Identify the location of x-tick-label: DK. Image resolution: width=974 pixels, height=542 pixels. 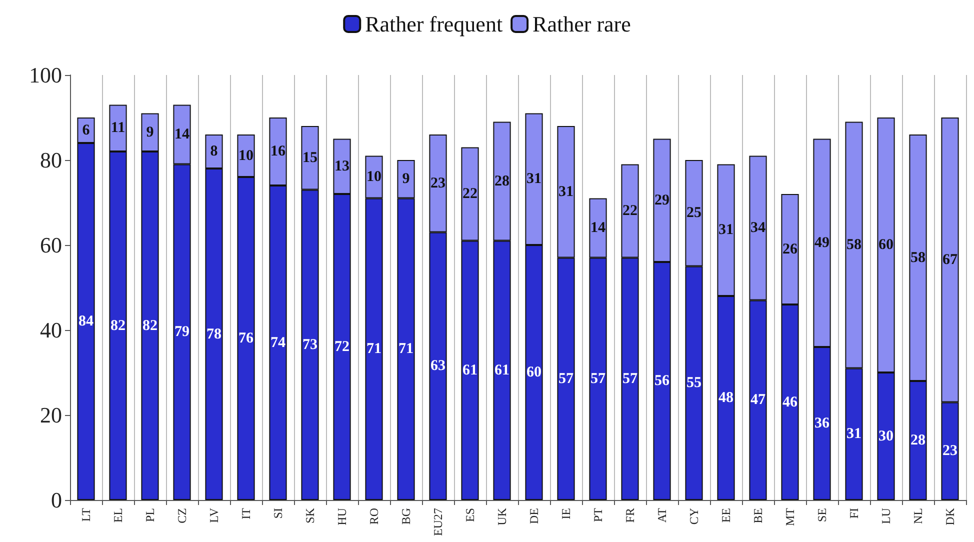
(950, 517).